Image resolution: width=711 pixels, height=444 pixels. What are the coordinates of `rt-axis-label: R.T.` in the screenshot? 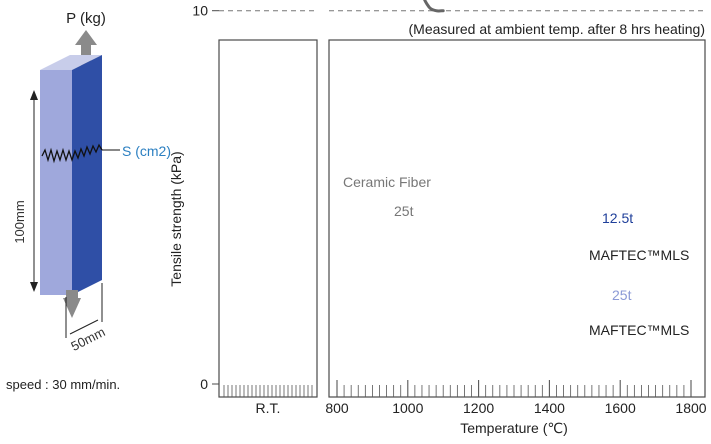 It's located at (268, 408).